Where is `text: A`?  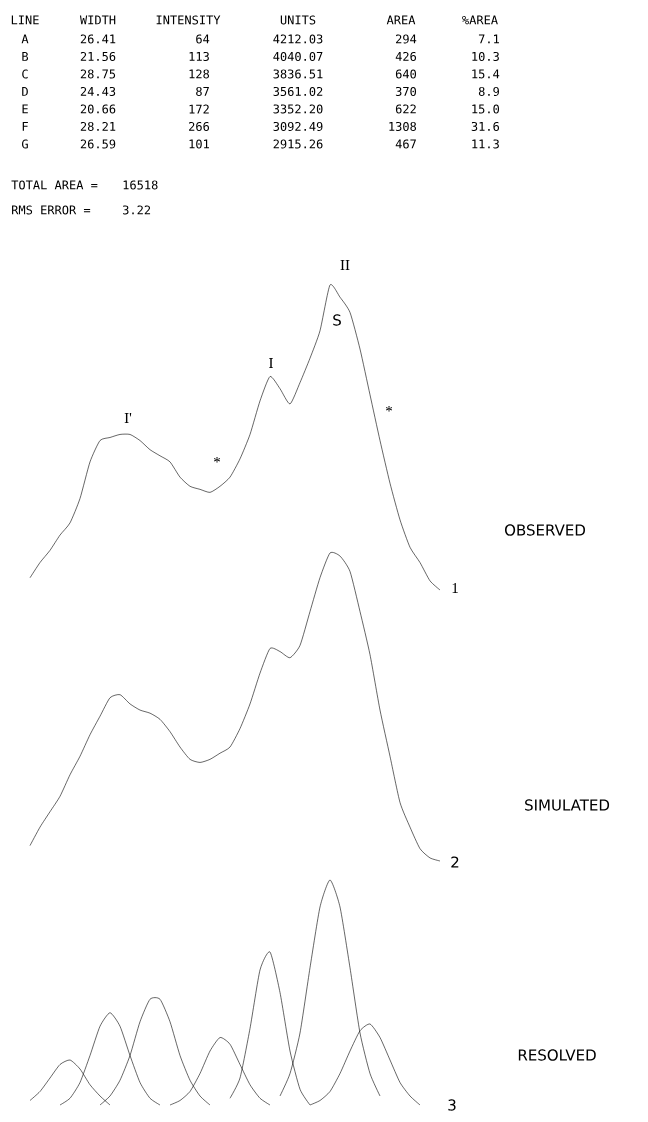 text: A is located at coordinates (25, 39).